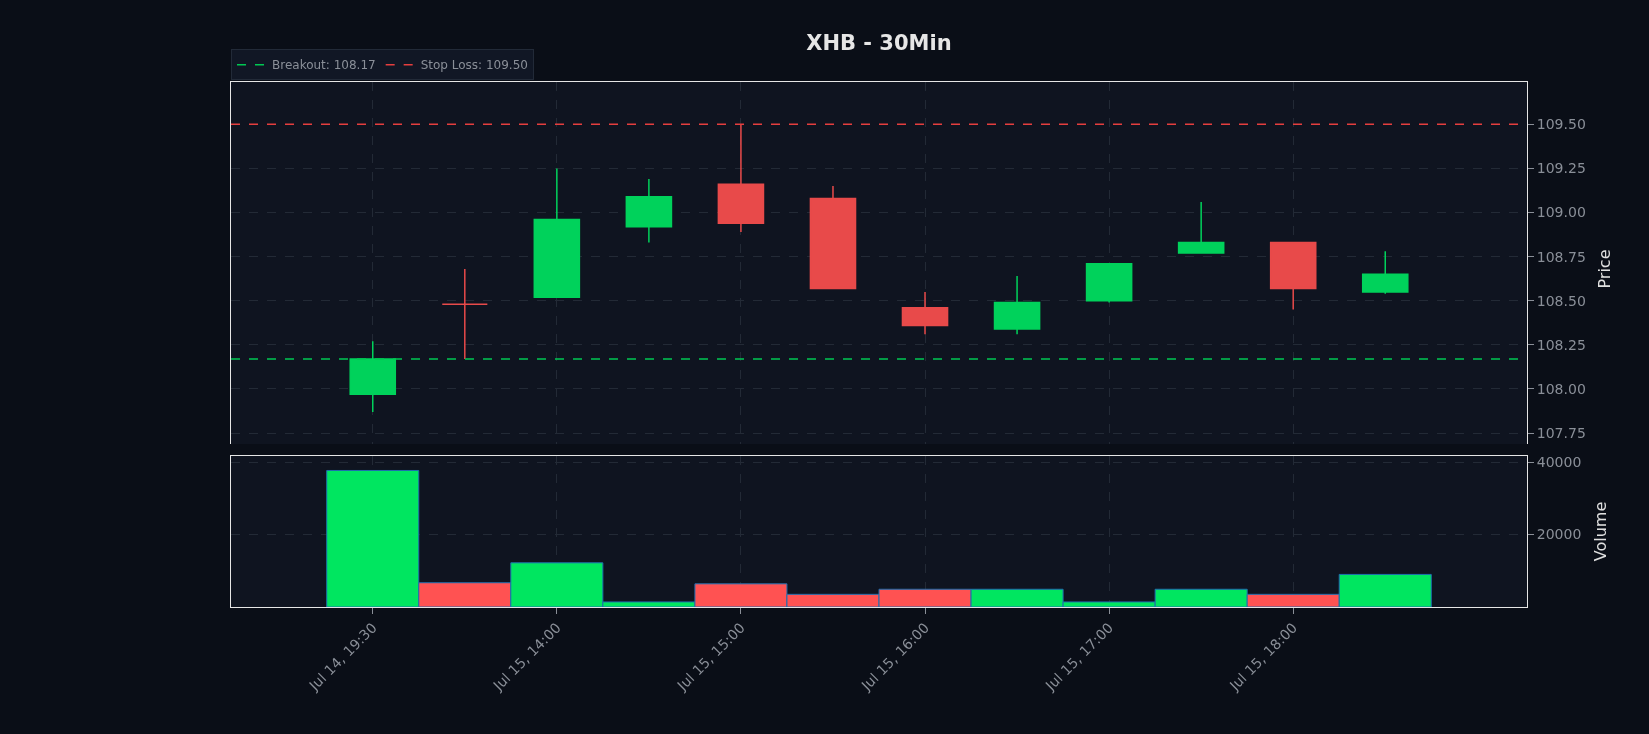  I want to click on legend-label: Stop Loss: 109.50, so click(474, 65).